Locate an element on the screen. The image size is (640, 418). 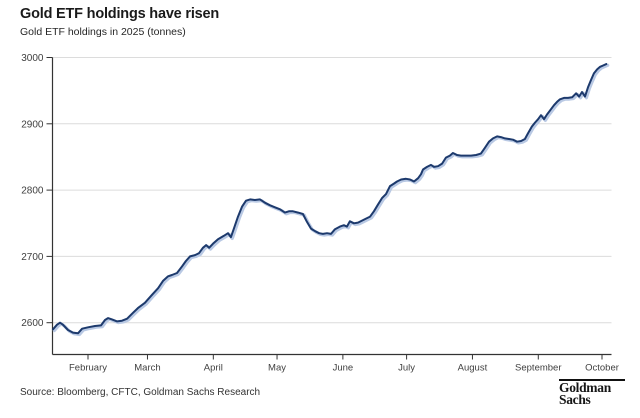
logo-line-2: Sachs is located at coordinates (575, 399).